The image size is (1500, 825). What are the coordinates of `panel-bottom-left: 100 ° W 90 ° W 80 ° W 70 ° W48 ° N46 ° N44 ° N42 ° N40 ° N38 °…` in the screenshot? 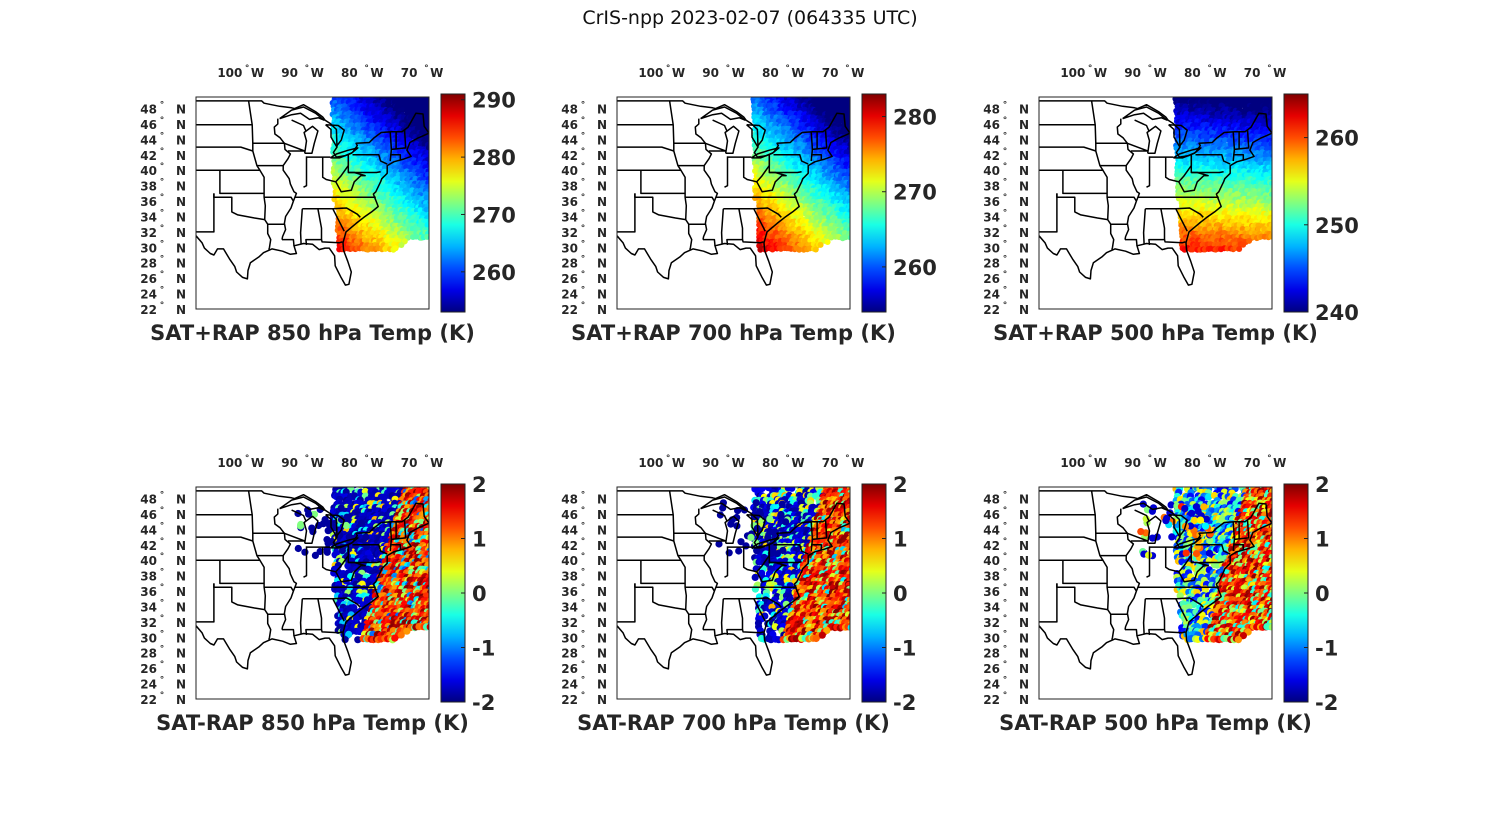 It's located at (317, 594).